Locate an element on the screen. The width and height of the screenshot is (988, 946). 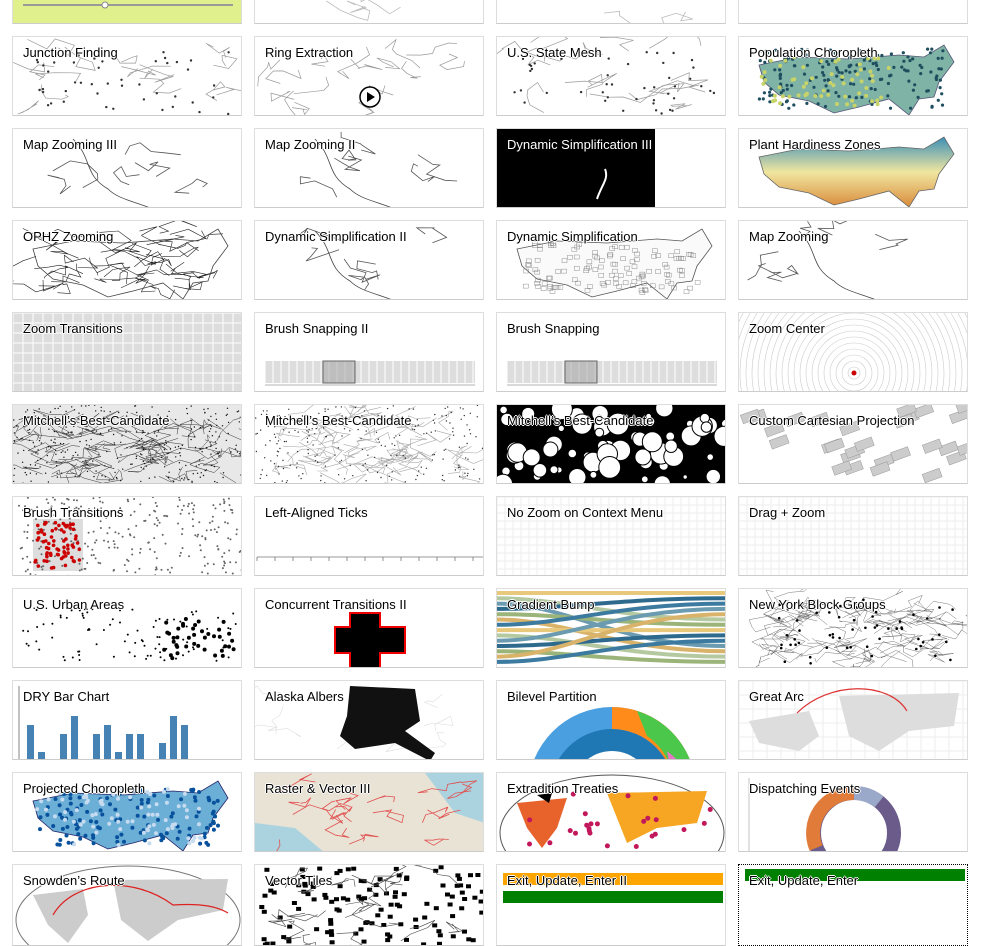
card-title: Exit, Update, Enter is located at coordinates (803, 880).